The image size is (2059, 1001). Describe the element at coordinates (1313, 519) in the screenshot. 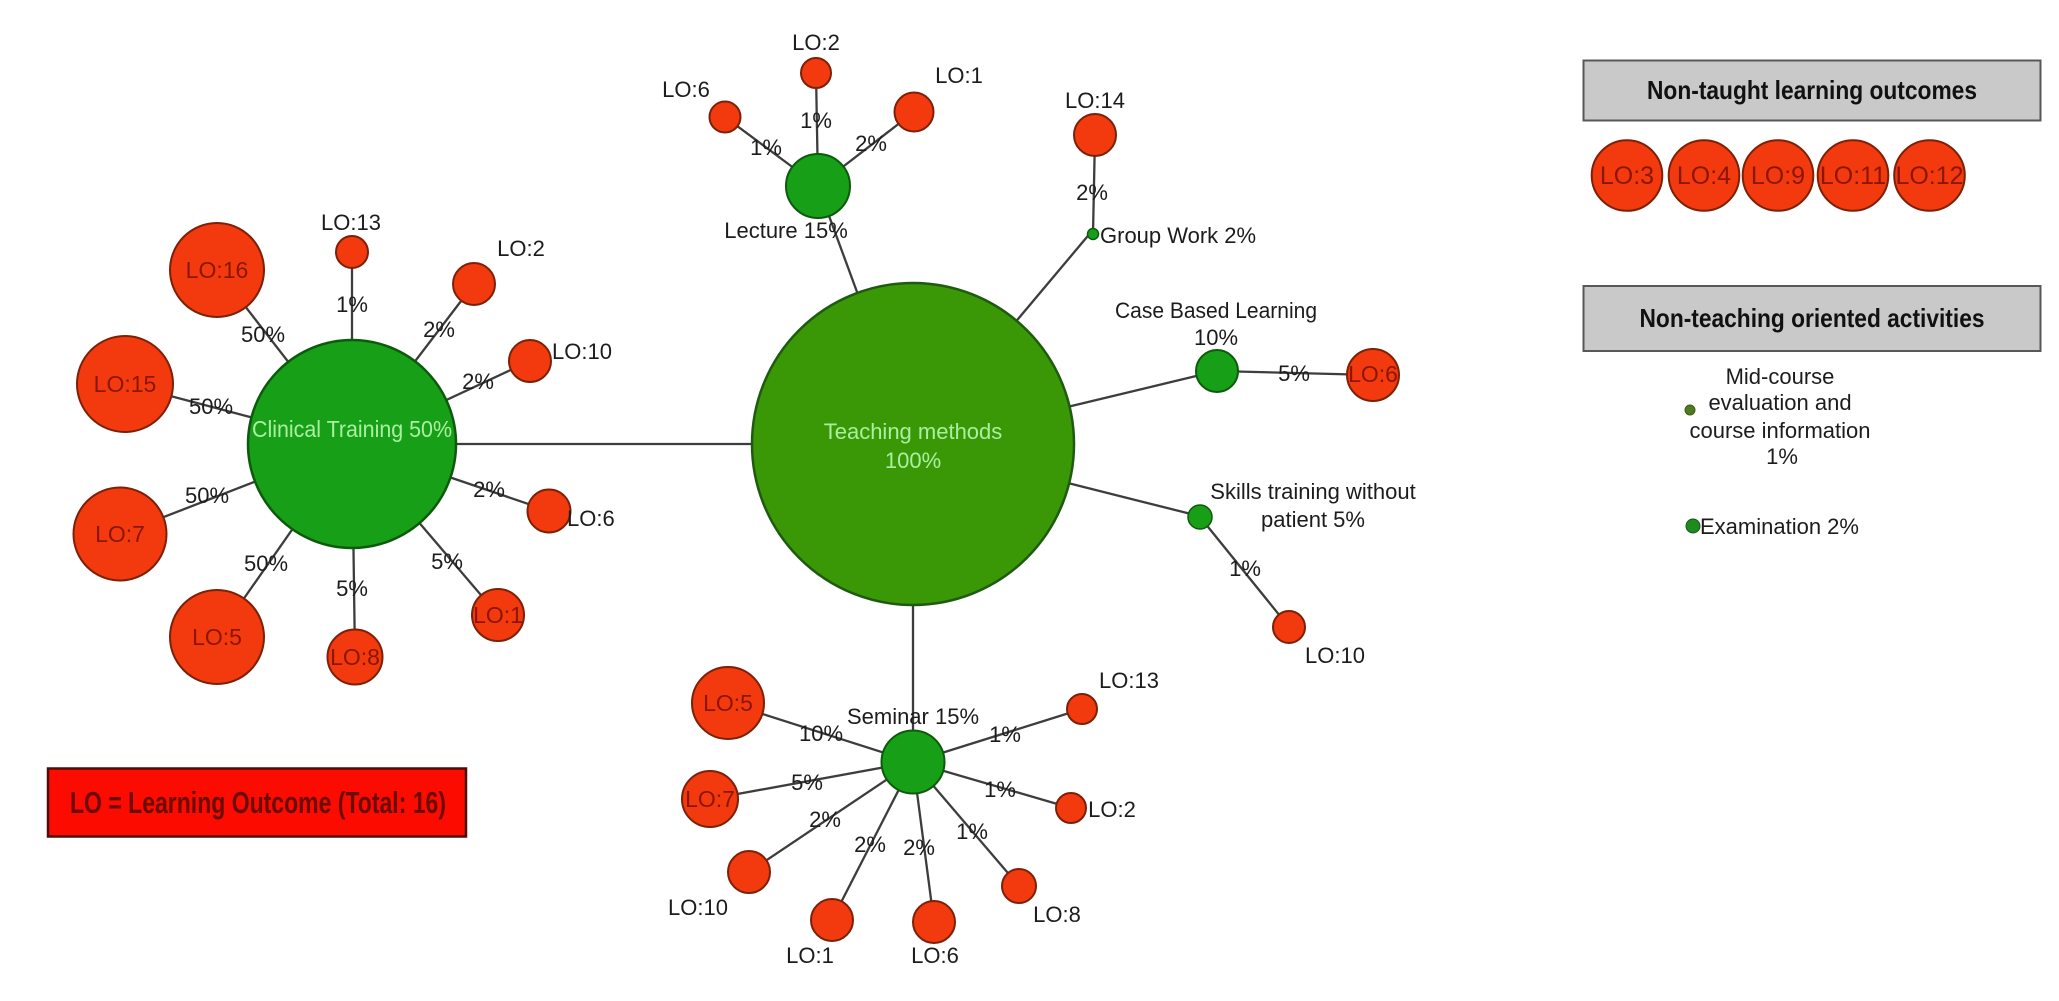

I see `svg-text: patient 5%` at that location.